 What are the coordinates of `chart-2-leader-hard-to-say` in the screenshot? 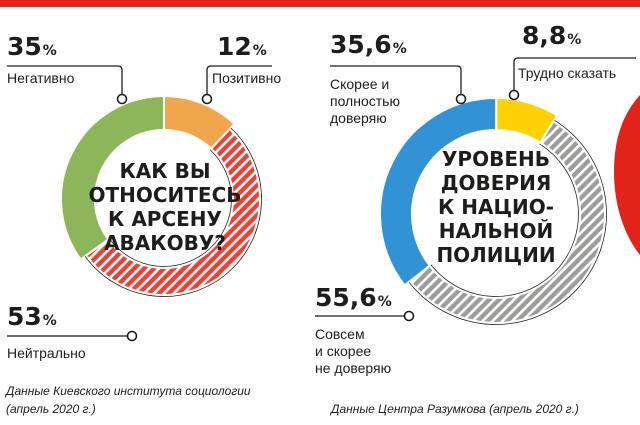 It's located at (574, 76).